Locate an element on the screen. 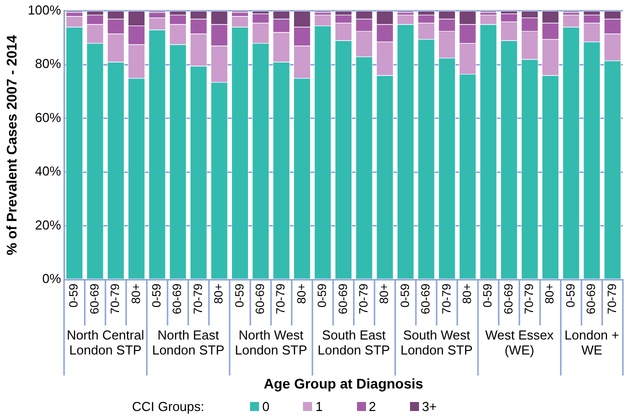 The image size is (631, 419). y-tick-label: 60% is located at coordinates (48, 117).